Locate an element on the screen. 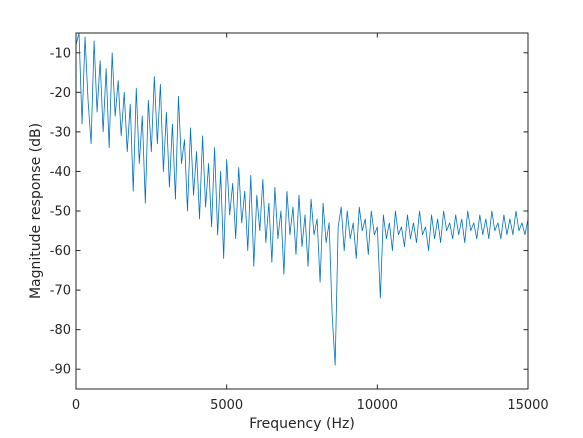 The height and width of the screenshot is (438, 583). y-tick-label: -40 is located at coordinates (60, 172).